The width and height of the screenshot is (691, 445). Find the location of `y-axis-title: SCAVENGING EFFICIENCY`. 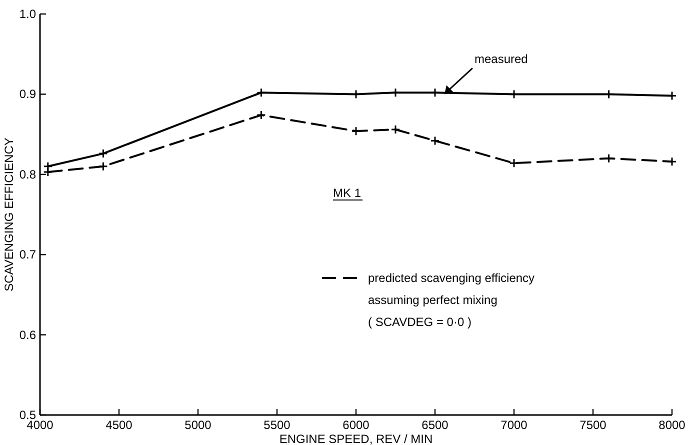

y-axis-title: SCAVENGING EFFICIENCY is located at coordinates (9, 215).